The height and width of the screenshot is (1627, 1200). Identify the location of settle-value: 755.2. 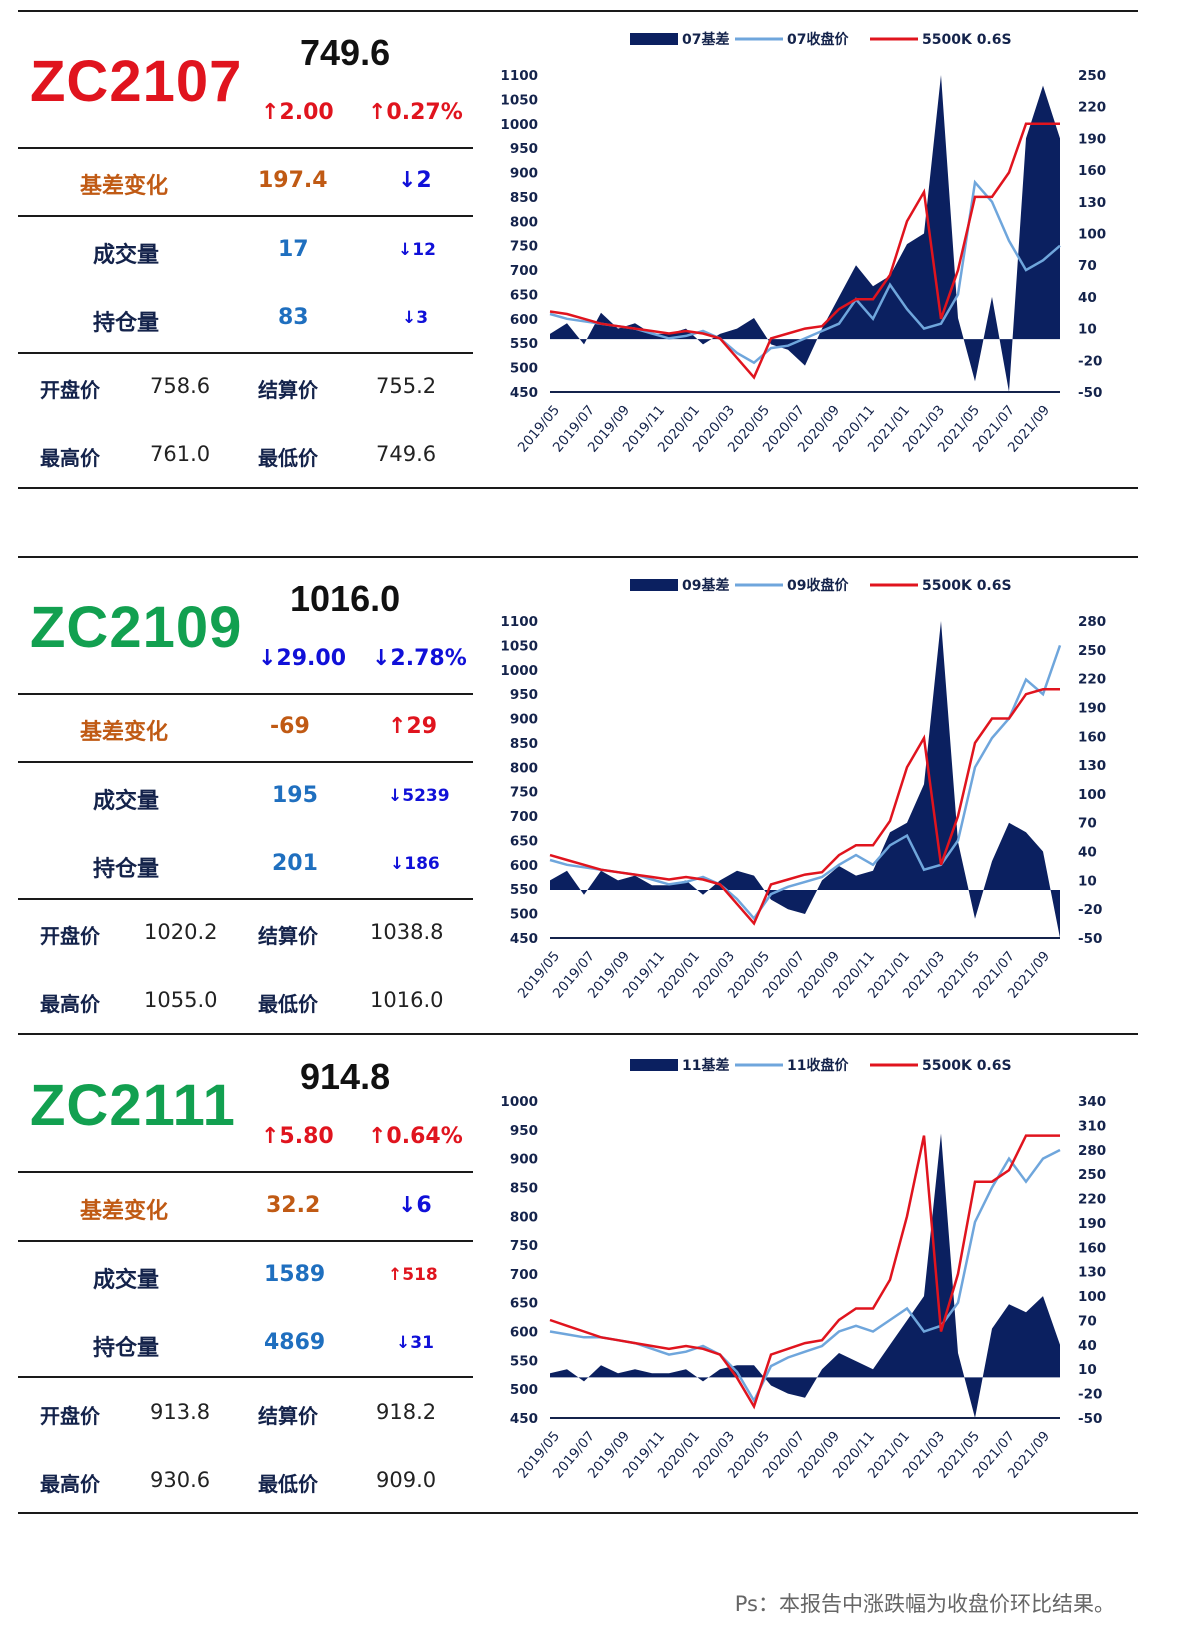
(406, 386).